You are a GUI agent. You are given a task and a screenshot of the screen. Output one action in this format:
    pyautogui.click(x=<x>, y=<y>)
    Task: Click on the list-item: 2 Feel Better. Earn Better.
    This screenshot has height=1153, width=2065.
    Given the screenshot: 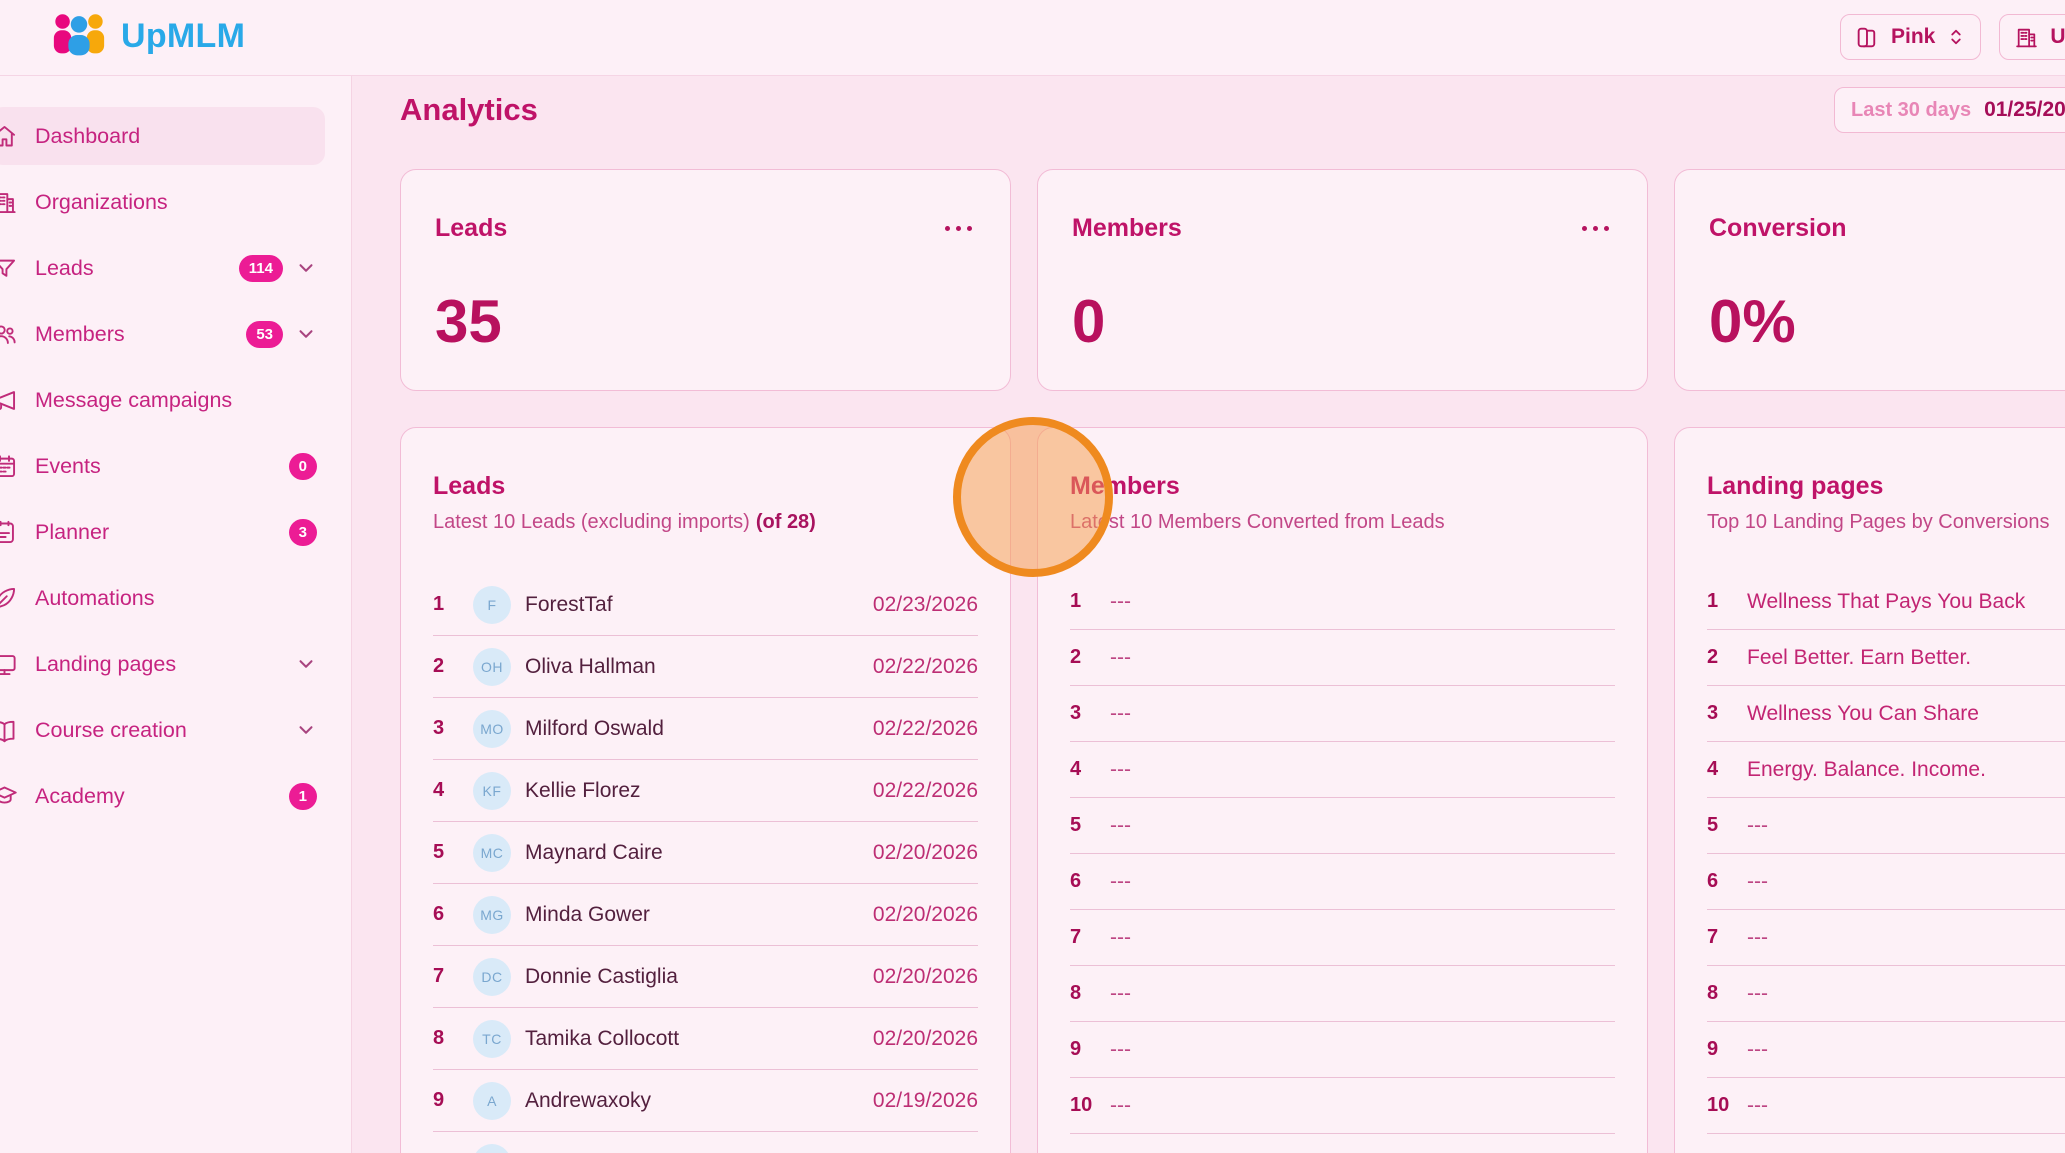 What is the action you would take?
    pyautogui.click(x=1886, y=658)
    